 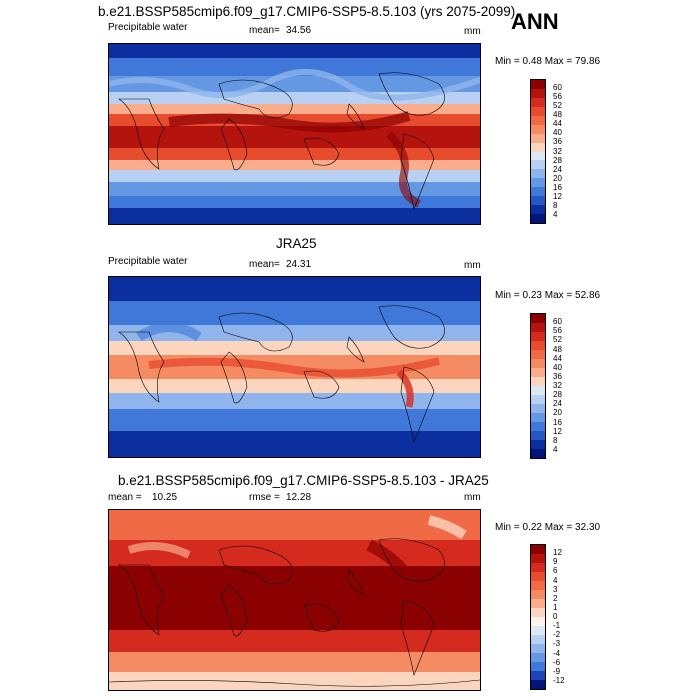 What do you see at coordinates (299, 497) in the screenshot?
I see `panel3-rmse-value: 12.28` at bounding box center [299, 497].